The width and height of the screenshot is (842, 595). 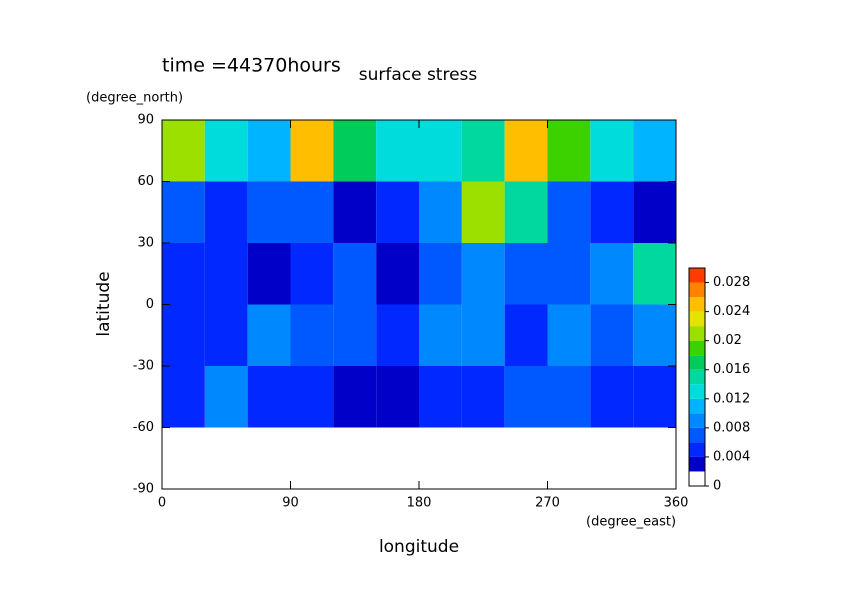 I want to click on y-unit: (degree_north), so click(x=134, y=98).